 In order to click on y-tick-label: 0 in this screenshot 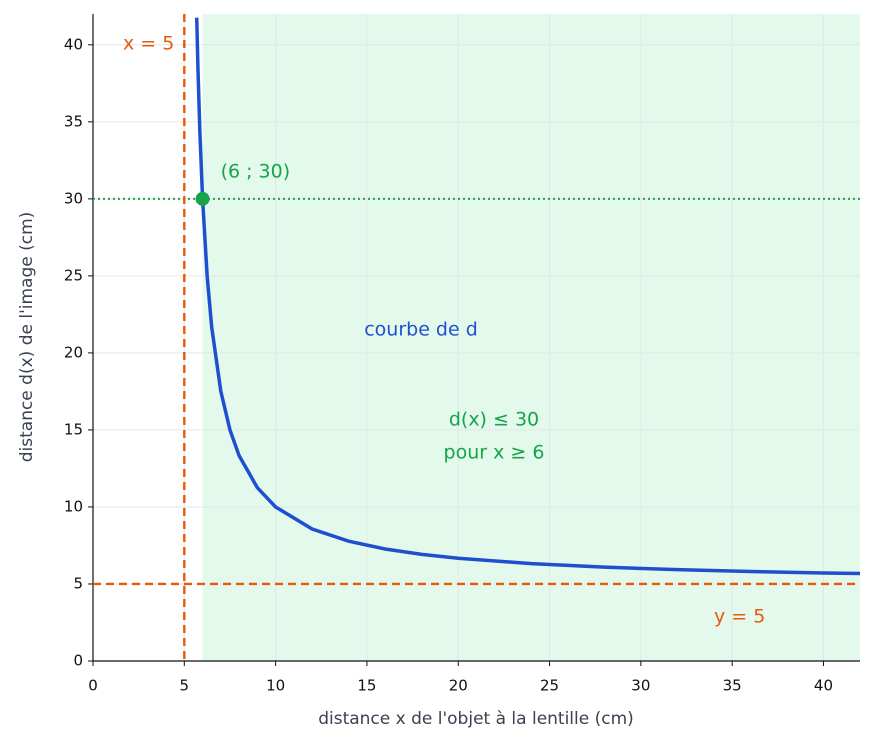, I will do `click(78, 661)`.